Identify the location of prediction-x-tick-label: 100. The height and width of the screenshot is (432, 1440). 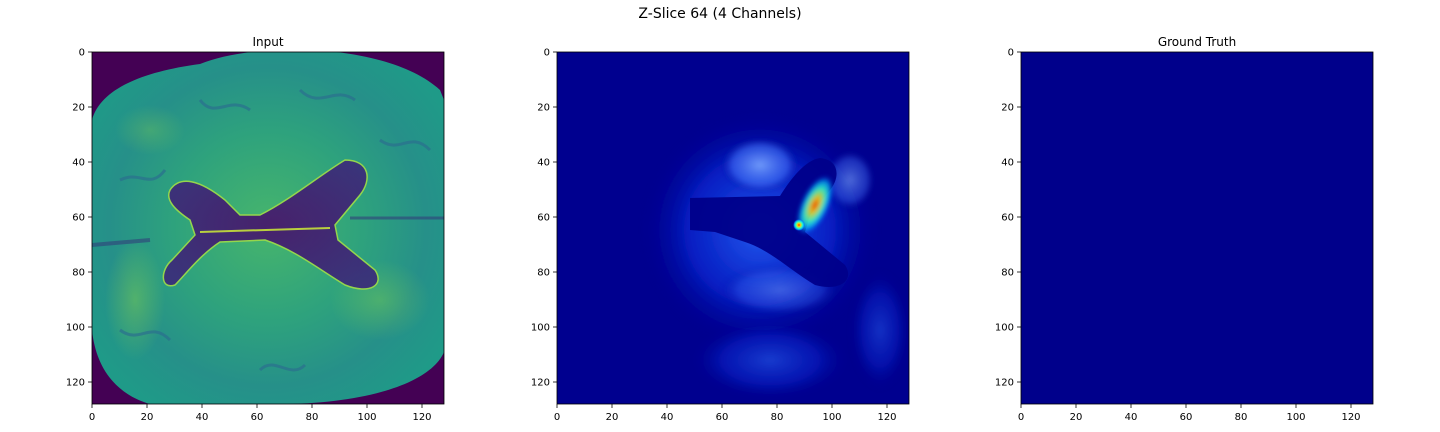
(831, 417).